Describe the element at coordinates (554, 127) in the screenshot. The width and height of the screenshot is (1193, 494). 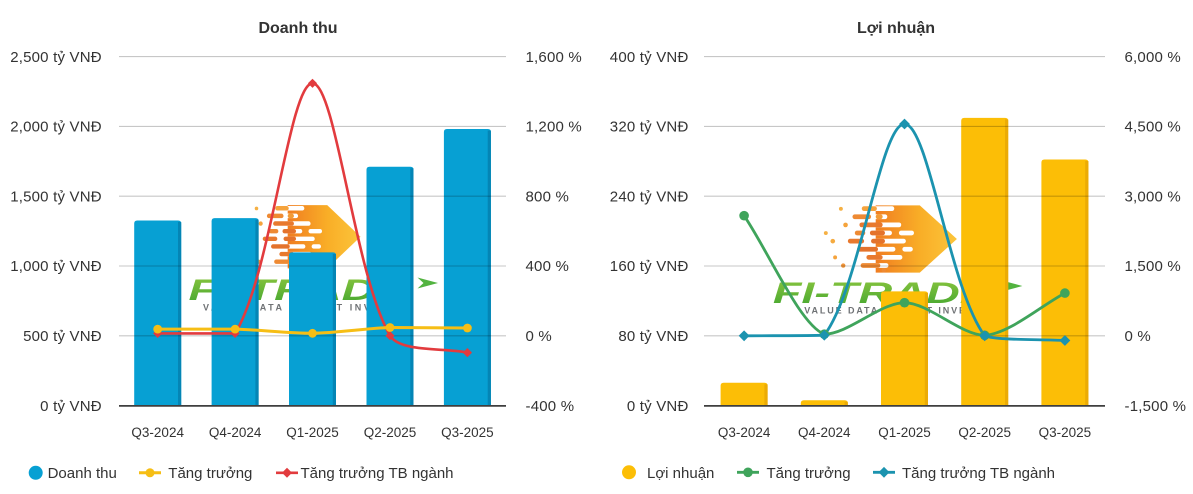
I see `svg-text: 1,200 %` at that location.